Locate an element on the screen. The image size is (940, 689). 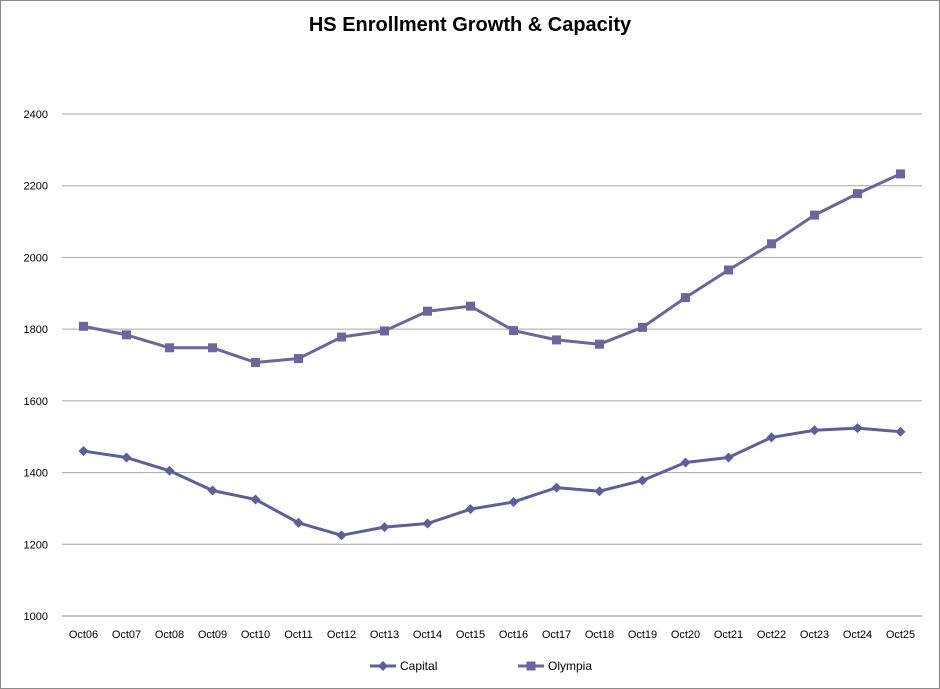
x-tick-label: Oct13 is located at coordinates (384, 635).